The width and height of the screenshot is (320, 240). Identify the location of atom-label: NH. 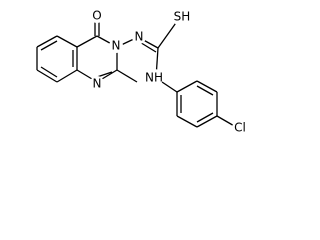
(154, 78).